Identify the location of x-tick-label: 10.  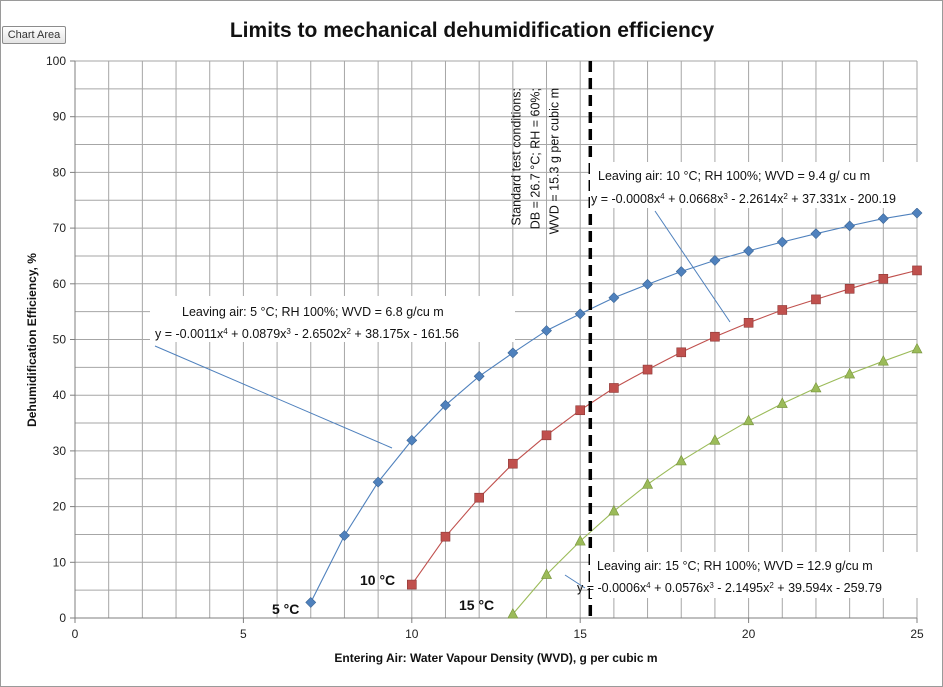
(412, 634).